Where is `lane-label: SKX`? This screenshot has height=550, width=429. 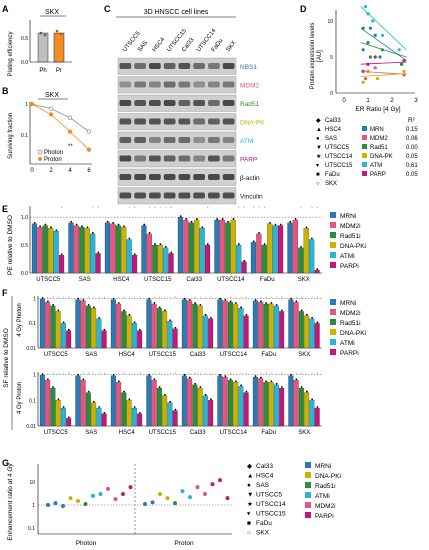 lane-label: SKX is located at coordinates (231, 46).